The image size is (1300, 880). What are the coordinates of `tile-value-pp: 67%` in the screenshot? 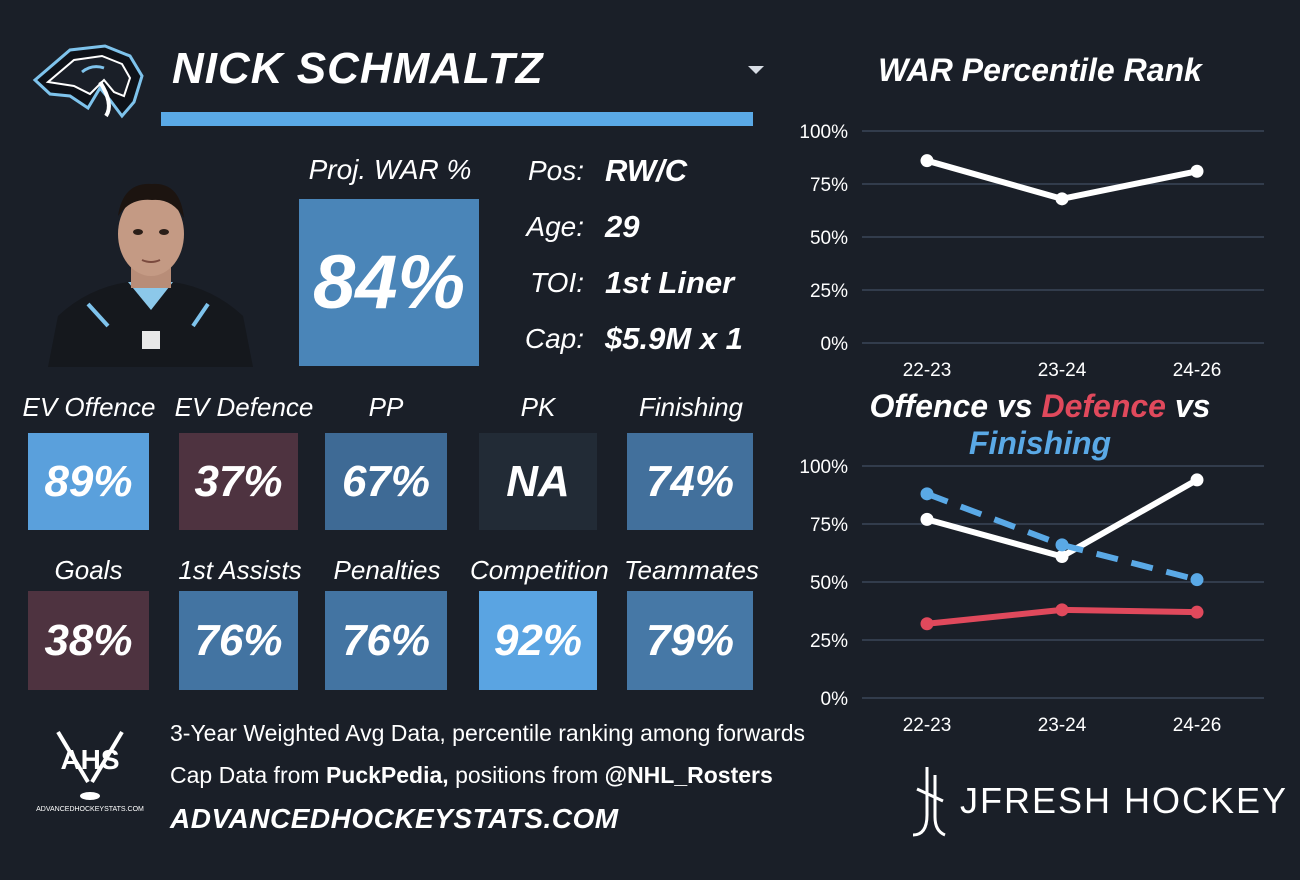 It's located at (386, 481).